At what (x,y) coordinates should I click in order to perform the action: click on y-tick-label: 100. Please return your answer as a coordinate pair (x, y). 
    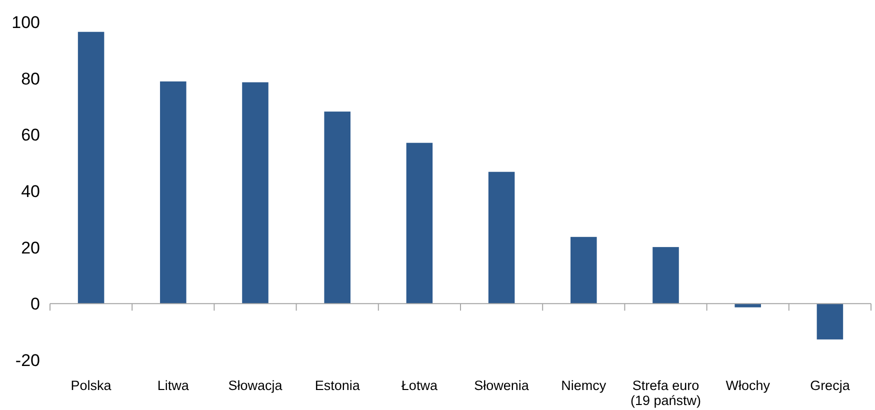
    Looking at the image, I should click on (26, 22).